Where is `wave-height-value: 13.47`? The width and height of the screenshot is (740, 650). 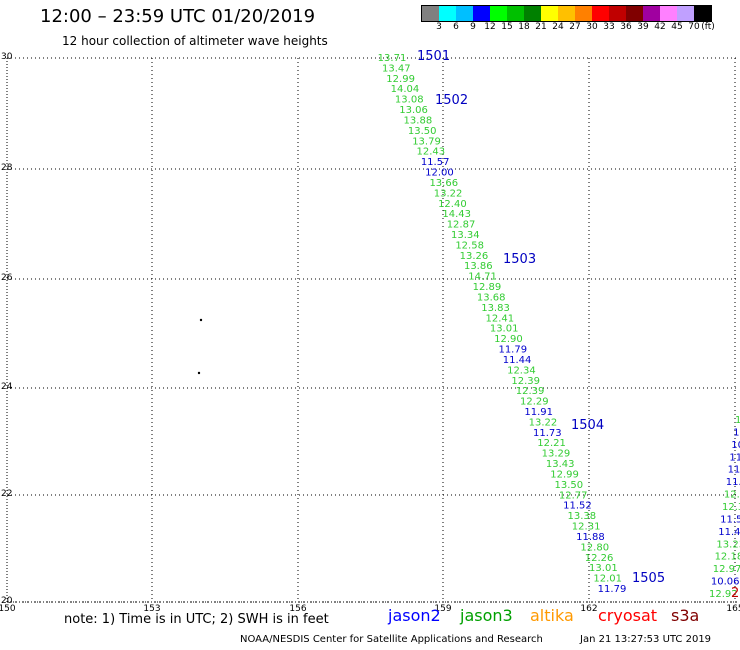 wave-height-value: 13.47 is located at coordinates (396, 68).